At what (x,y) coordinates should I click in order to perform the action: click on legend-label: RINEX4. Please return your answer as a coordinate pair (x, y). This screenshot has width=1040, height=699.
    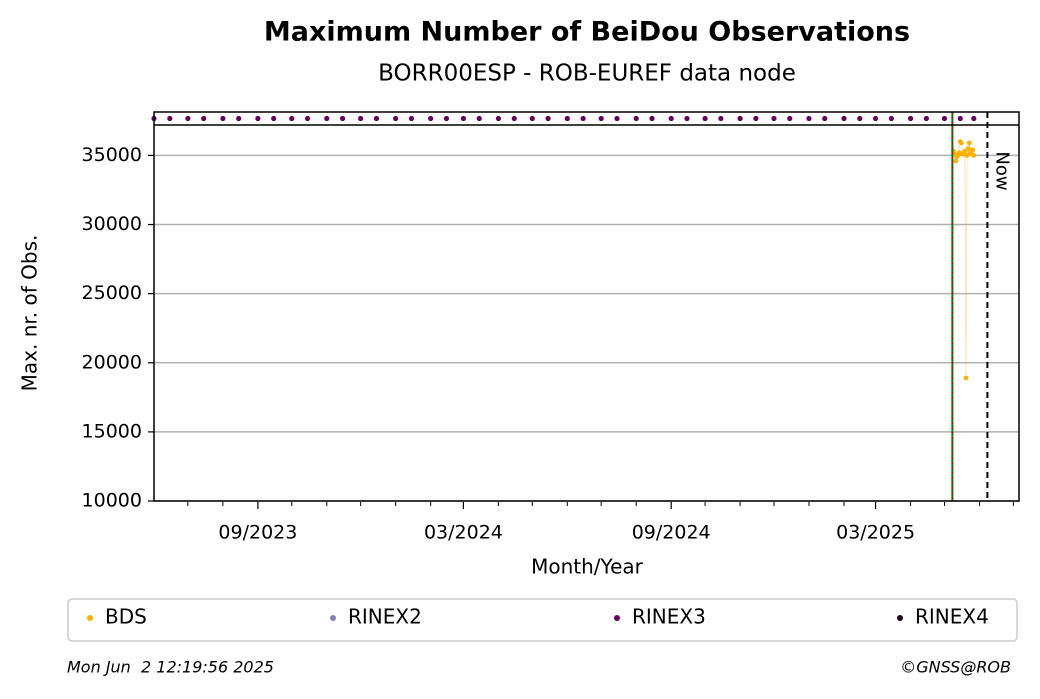
    Looking at the image, I should click on (952, 617).